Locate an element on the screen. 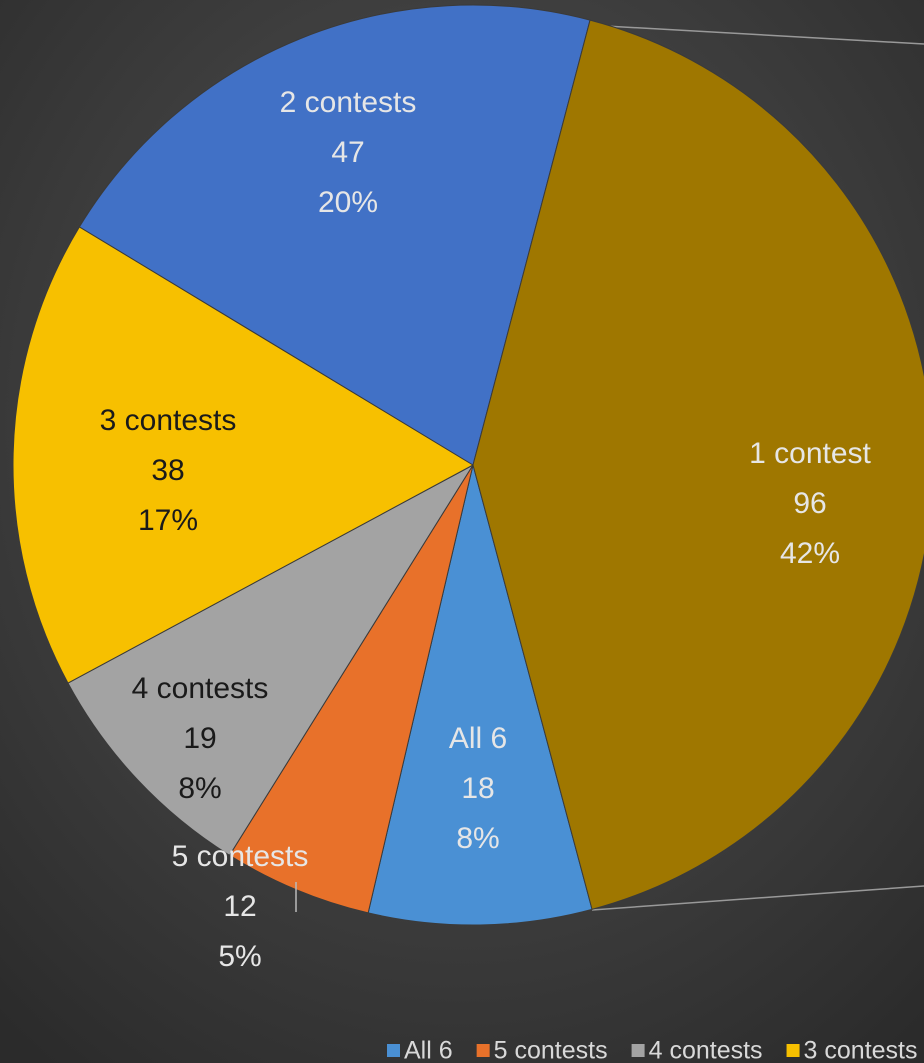 The width and height of the screenshot is (924, 1063). legend-label: 4 contests is located at coordinates (706, 1050).